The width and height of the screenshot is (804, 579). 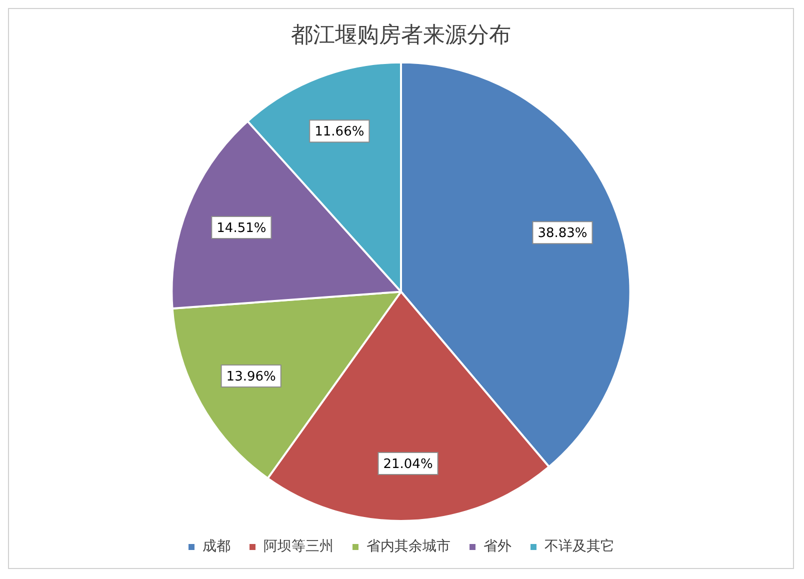 I want to click on legend-label: 阿坝等三州, so click(x=299, y=546).